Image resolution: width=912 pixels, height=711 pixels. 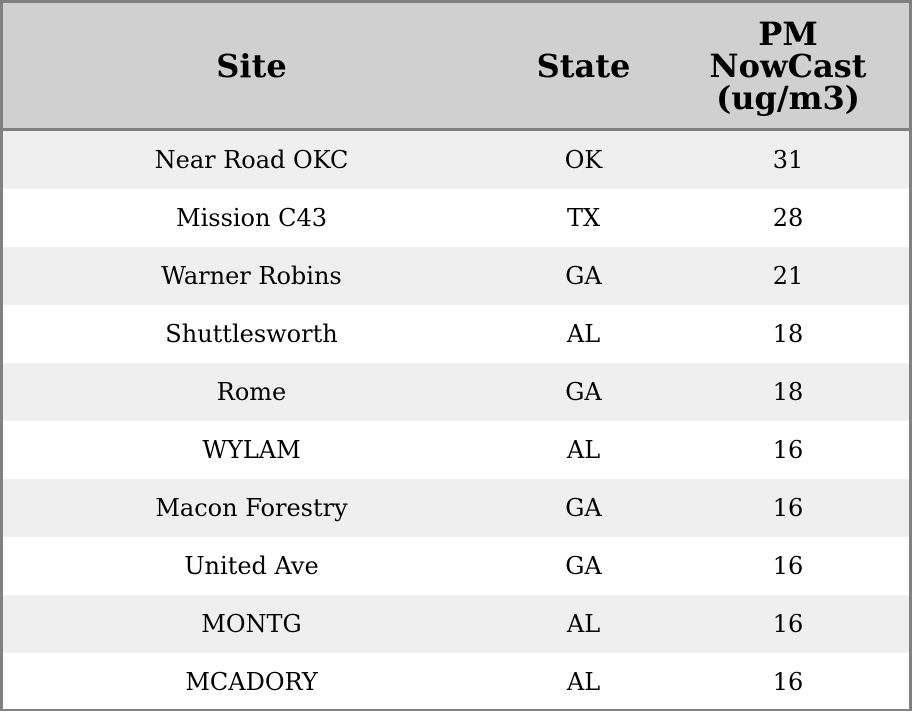 What do you see at coordinates (251, 218) in the screenshot?
I see `cell-site: Mission C43` at bounding box center [251, 218].